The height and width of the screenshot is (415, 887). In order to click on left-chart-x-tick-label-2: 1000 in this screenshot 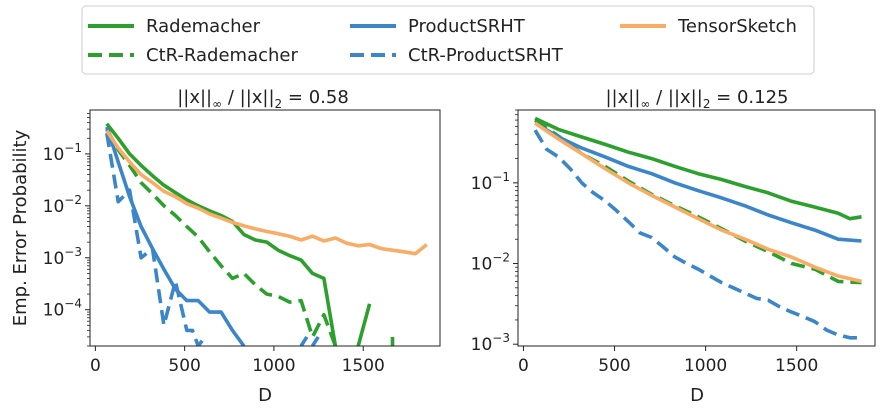, I will do `click(273, 366)`.